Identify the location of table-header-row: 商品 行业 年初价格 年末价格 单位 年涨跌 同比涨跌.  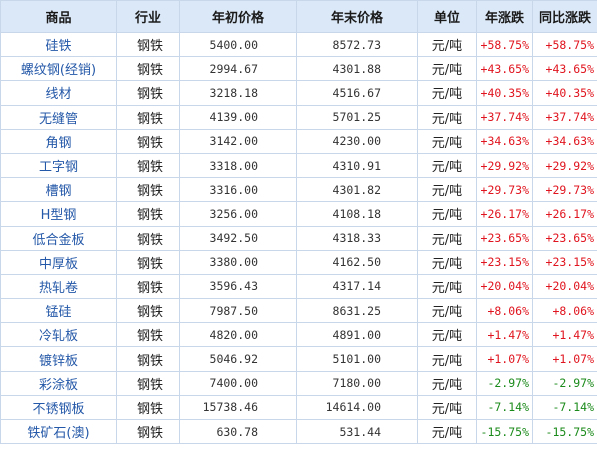
(298, 16).